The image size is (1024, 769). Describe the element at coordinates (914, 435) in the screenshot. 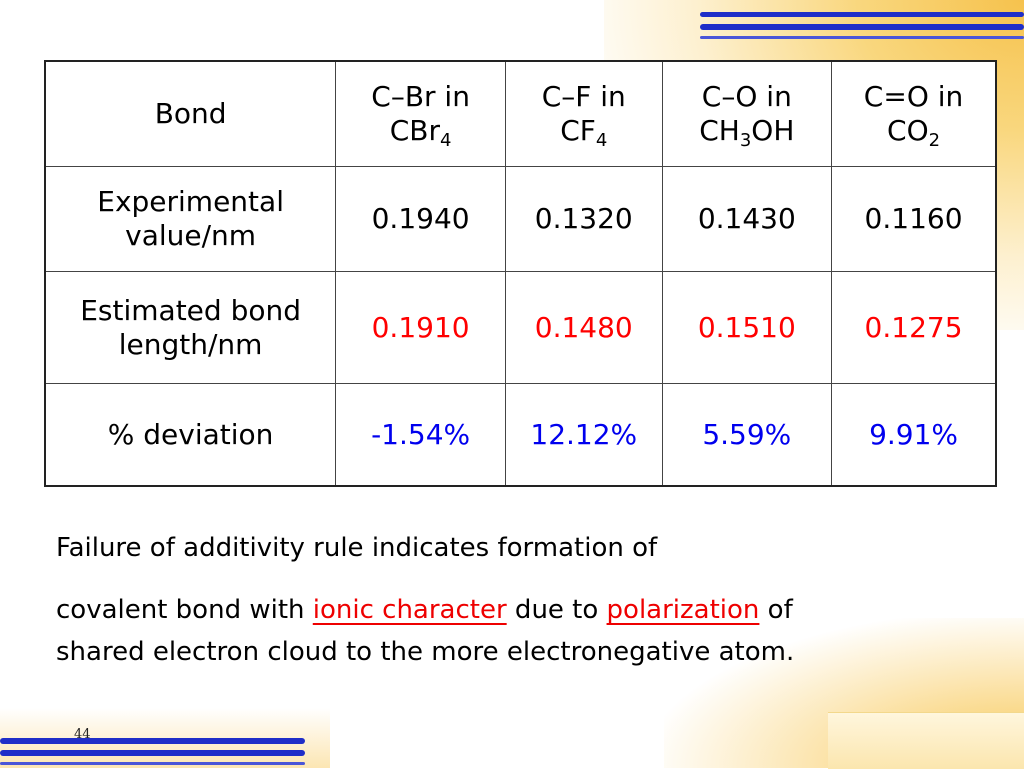

I see `table-cell: 9.91%` at that location.